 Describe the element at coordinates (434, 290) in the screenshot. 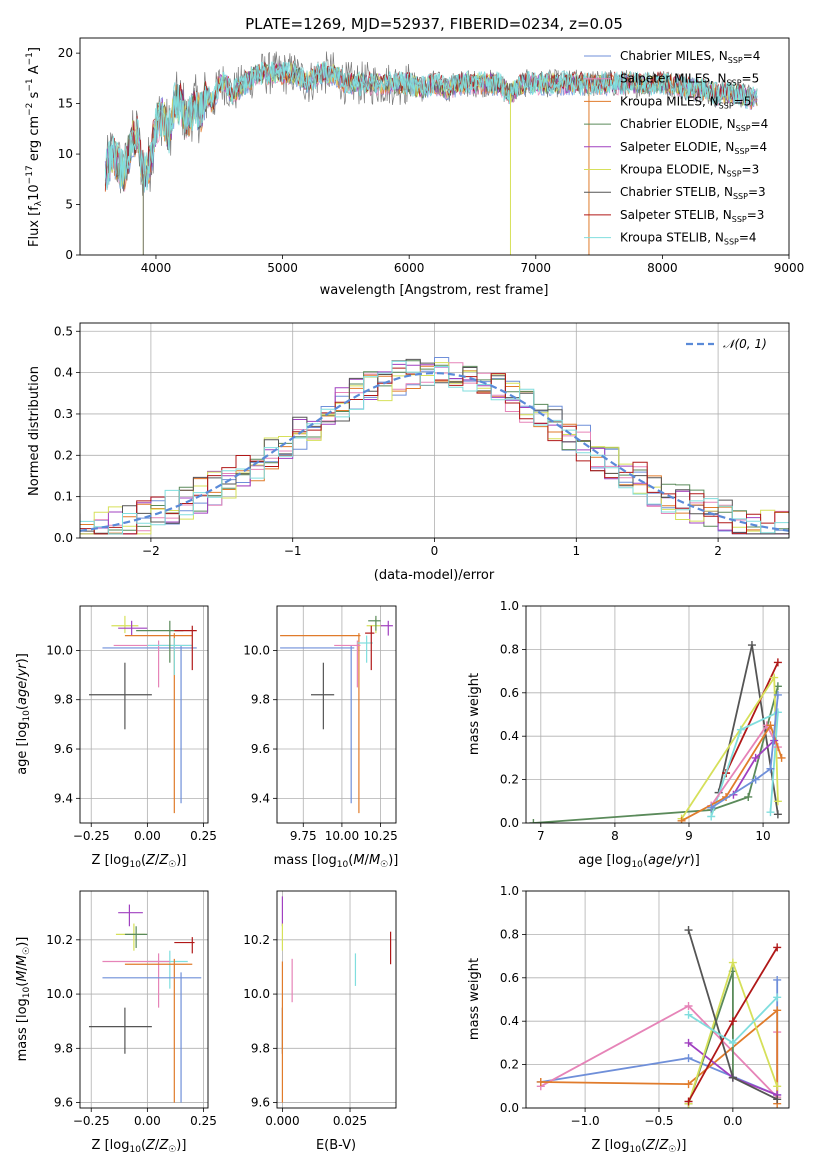

I see `spectrum-xlabel: wavelength [Angstrom, rest frame]` at that location.